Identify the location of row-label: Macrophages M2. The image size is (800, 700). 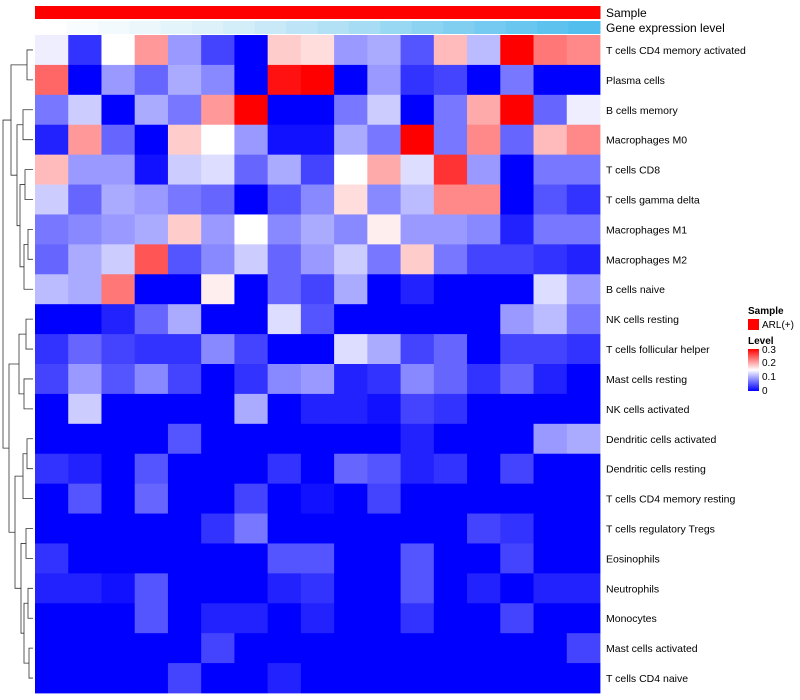
(646, 260).